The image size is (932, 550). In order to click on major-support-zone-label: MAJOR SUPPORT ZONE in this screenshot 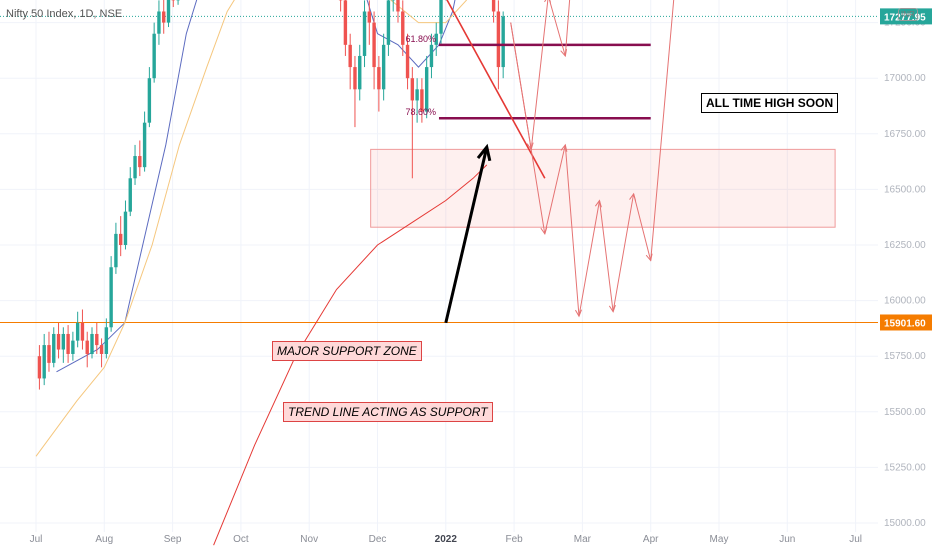, I will do `click(347, 351)`.